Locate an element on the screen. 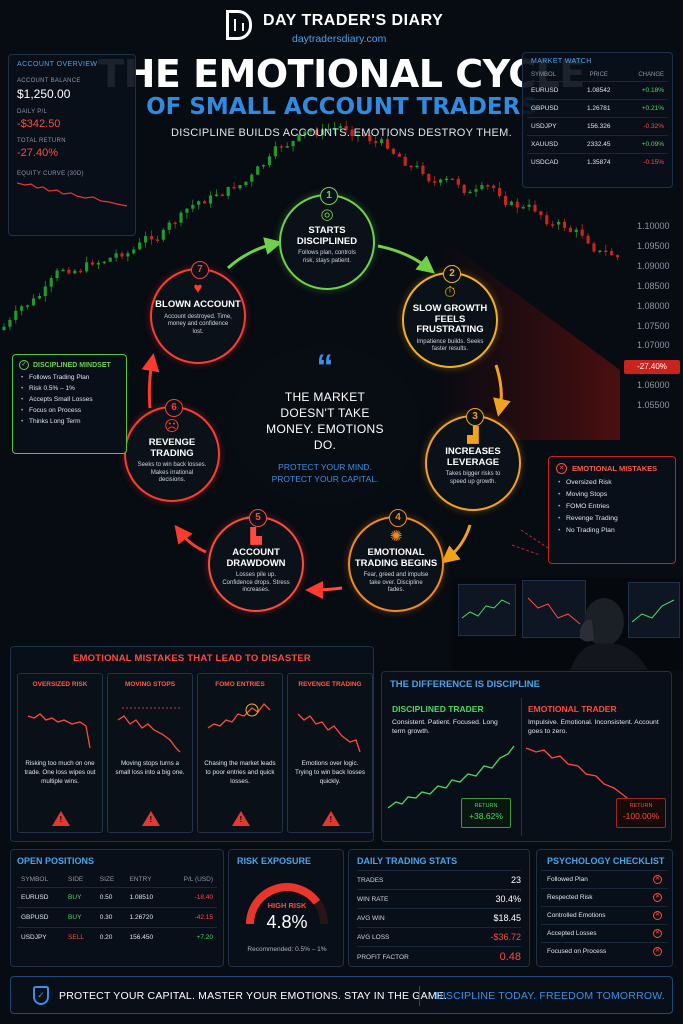 The width and height of the screenshot is (683, 1024). mistake-item: Revenge Trading is located at coordinates (612, 516).